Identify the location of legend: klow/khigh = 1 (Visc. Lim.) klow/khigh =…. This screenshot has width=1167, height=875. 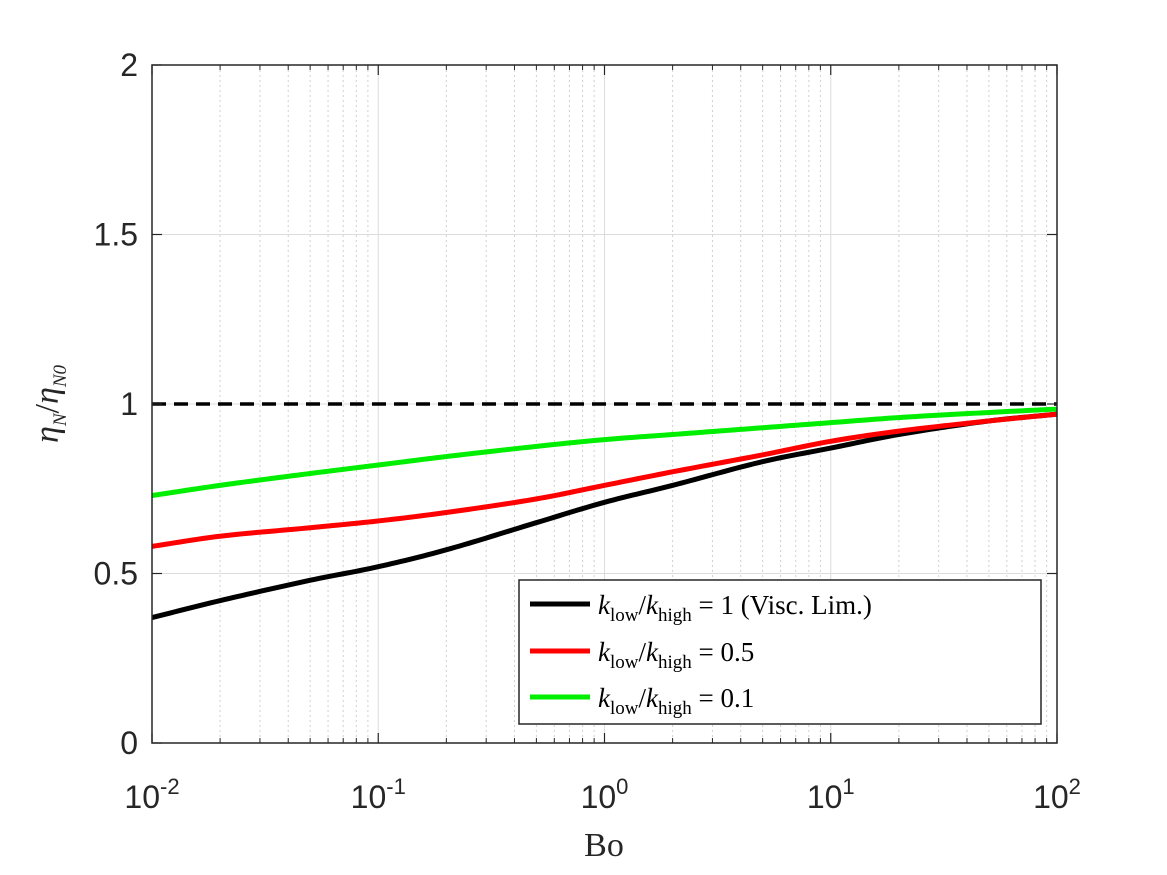
(780, 652).